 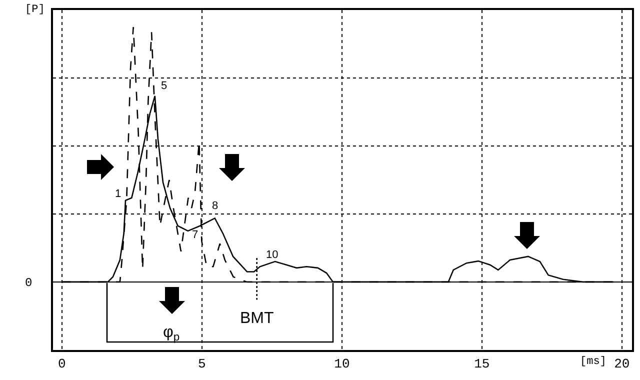 I want to click on annotation: 7, so click(x=195, y=235).